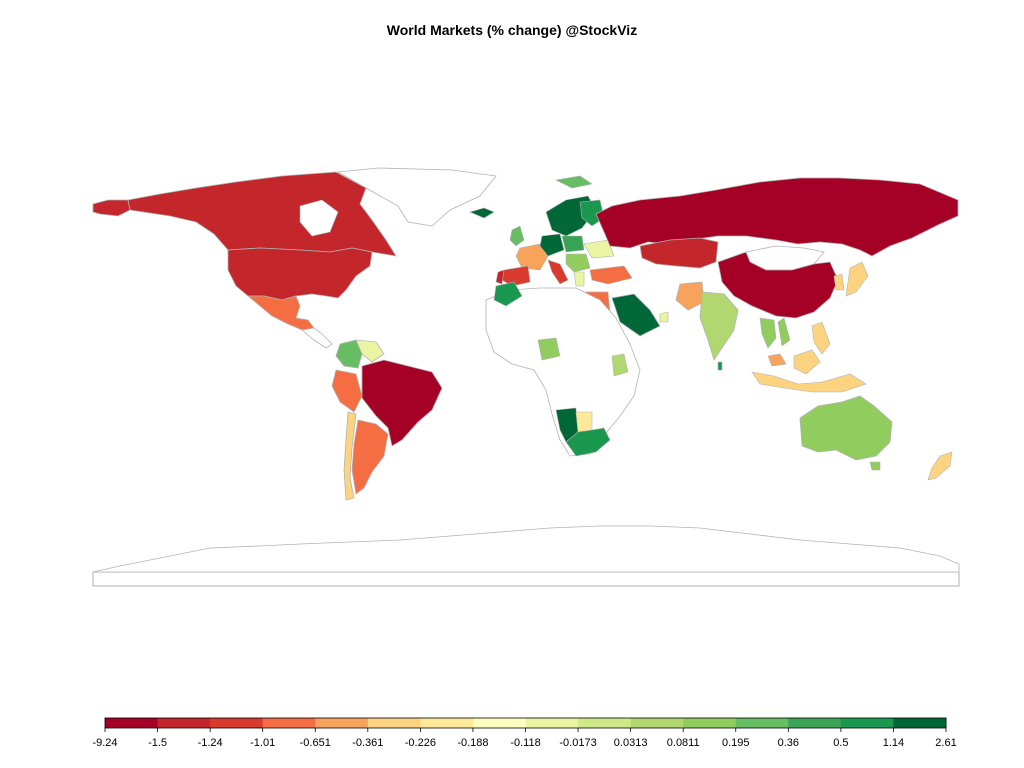 The image size is (1024, 768). Describe the element at coordinates (526, 579) in the screenshot. I see `map-frame` at that location.